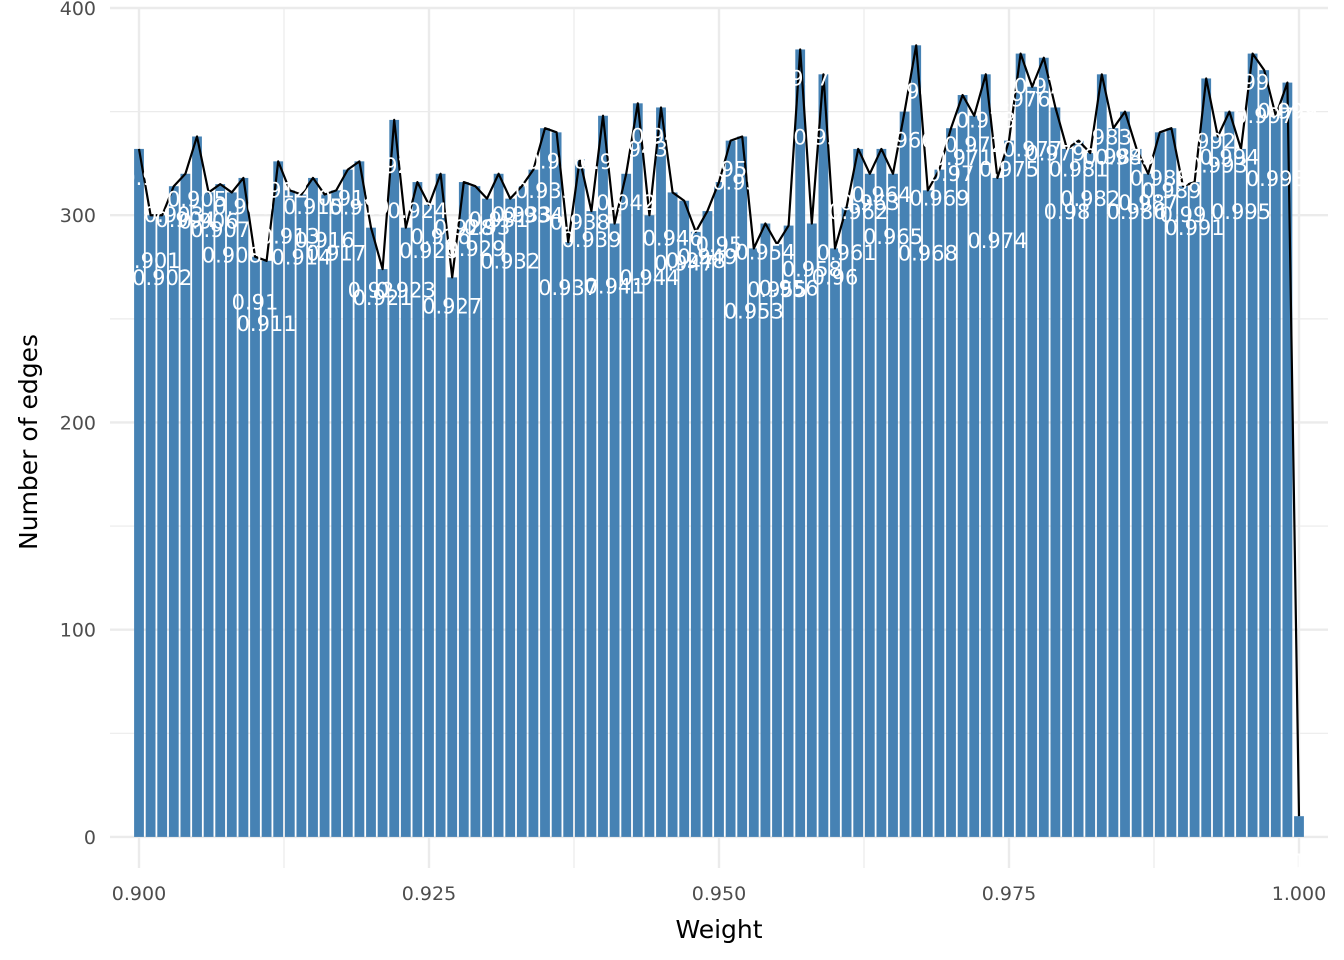 This screenshot has width=1344, height=960. What do you see at coordinates (151, 261) in the screenshot?
I see `bar-weight-label: 0.901` at bounding box center [151, 261].